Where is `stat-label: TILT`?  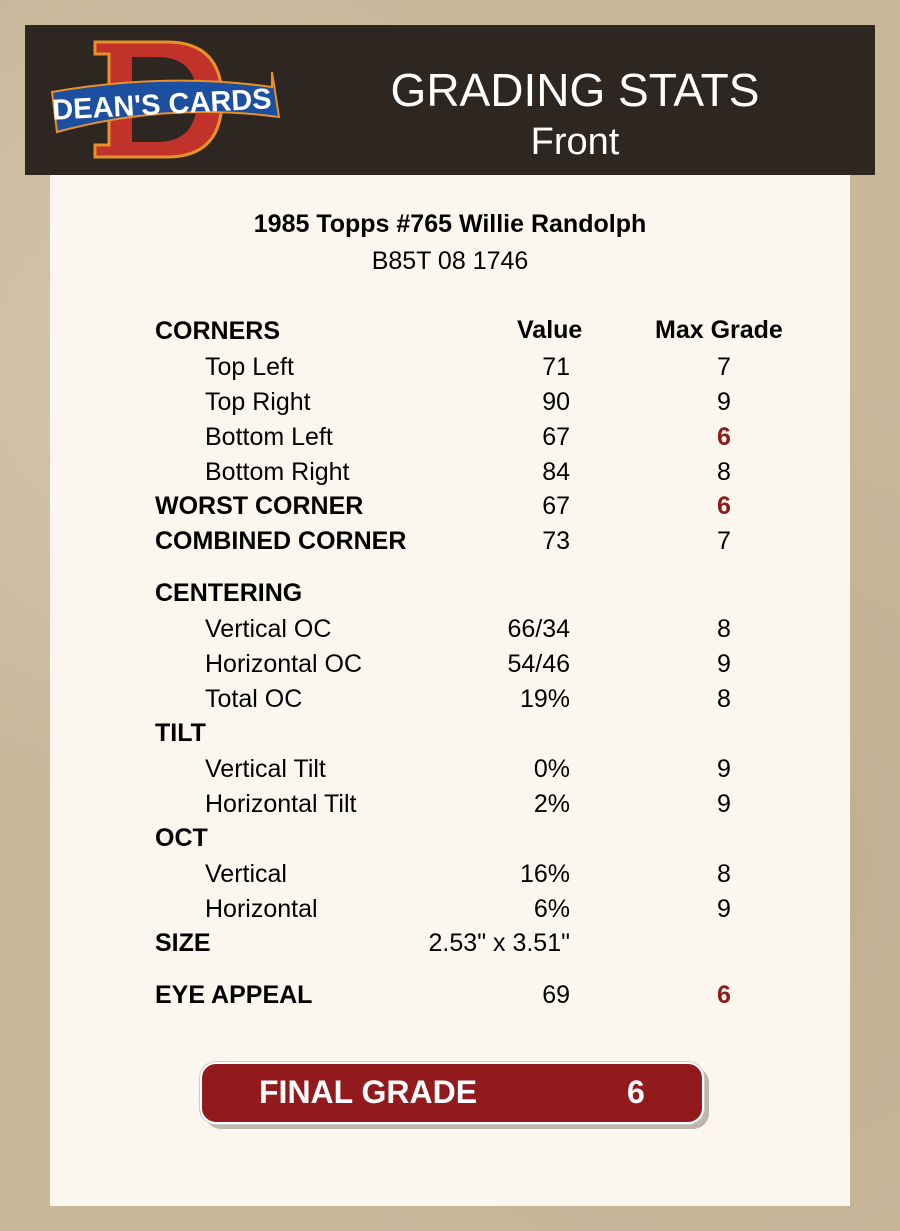 stat-label: TILT is located at coordinates (180, 733).